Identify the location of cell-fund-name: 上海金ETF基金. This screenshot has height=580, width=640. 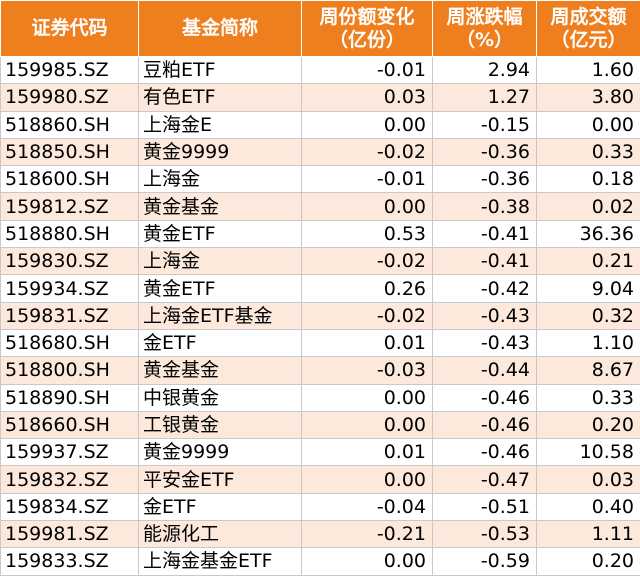
(220, 315).